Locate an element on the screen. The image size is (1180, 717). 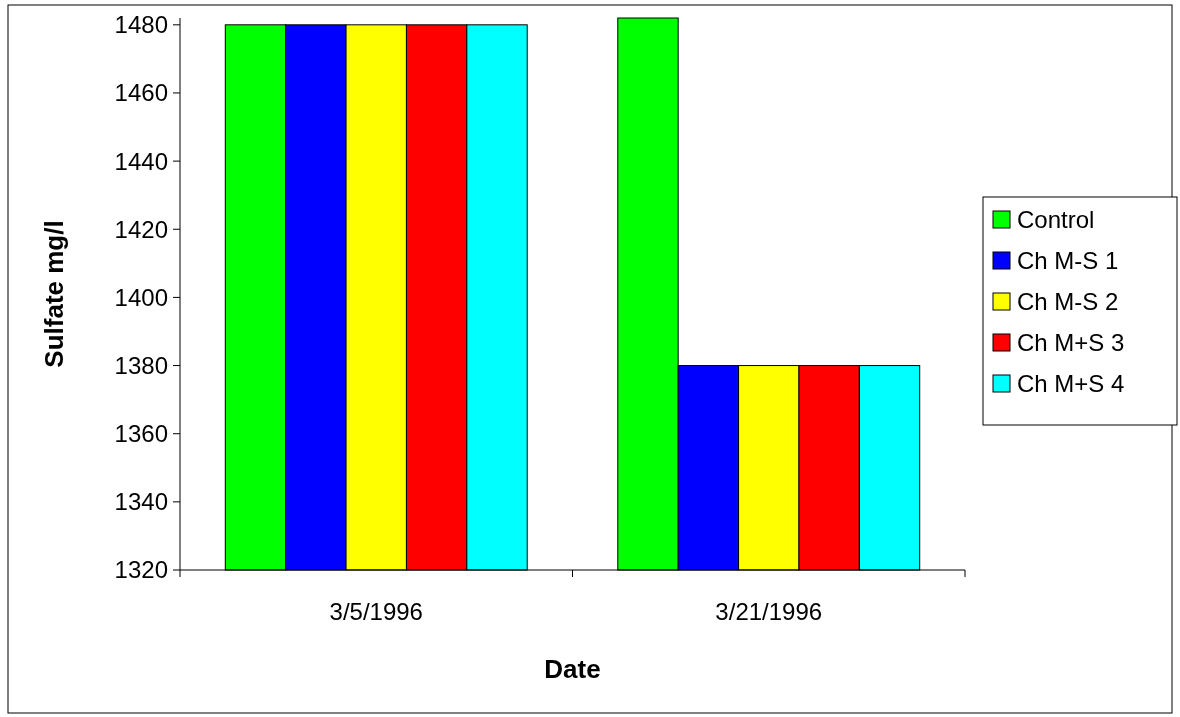
y-tick-label: 1420 is located at coordinates (141, 229).